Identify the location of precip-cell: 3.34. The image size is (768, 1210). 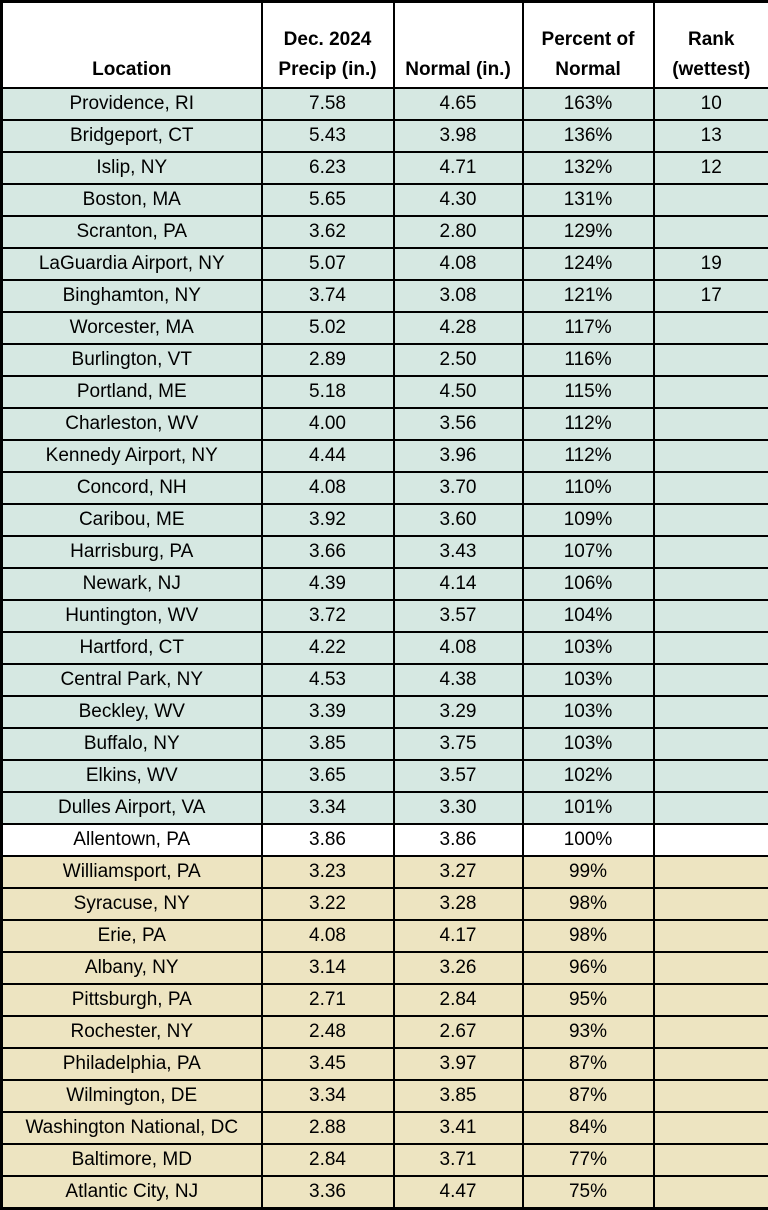
(328, 808).